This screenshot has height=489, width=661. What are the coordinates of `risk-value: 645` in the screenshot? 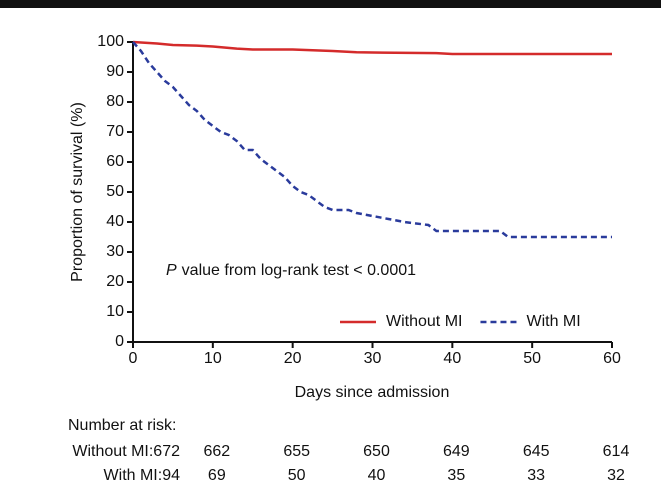 It's located at (536, 451).